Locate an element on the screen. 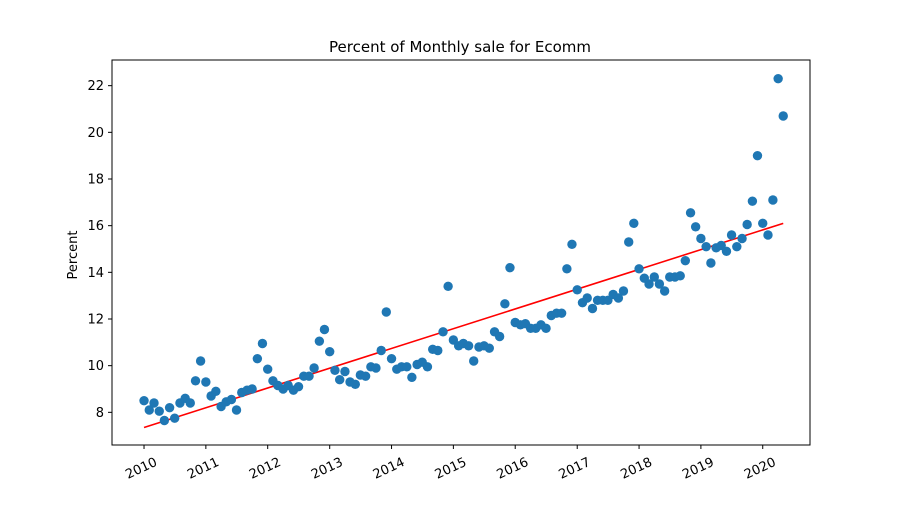 This screenshot has width=900, height=505. x-tick-label: 2013 is located at coordinates (327, 469).